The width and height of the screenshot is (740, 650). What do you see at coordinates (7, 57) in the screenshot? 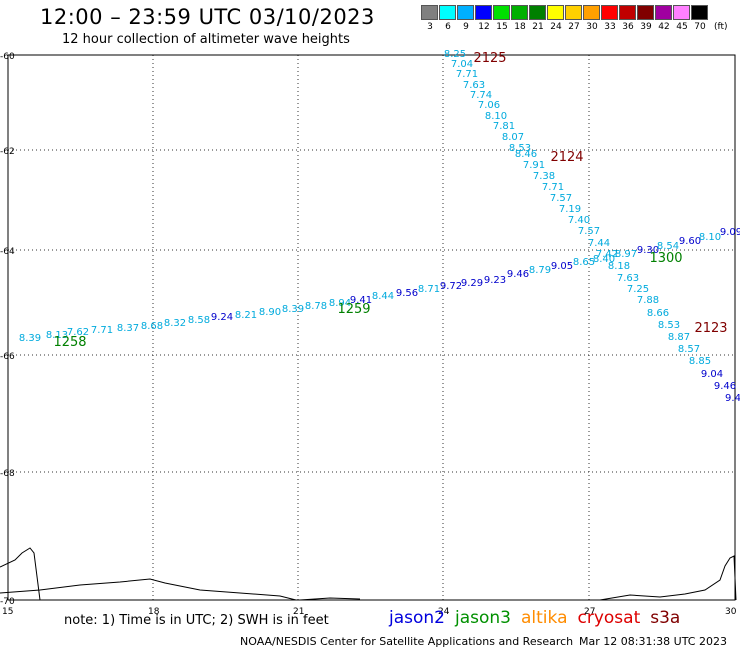
I see `y-tick-label: -60` at bounding box center [7, 57].